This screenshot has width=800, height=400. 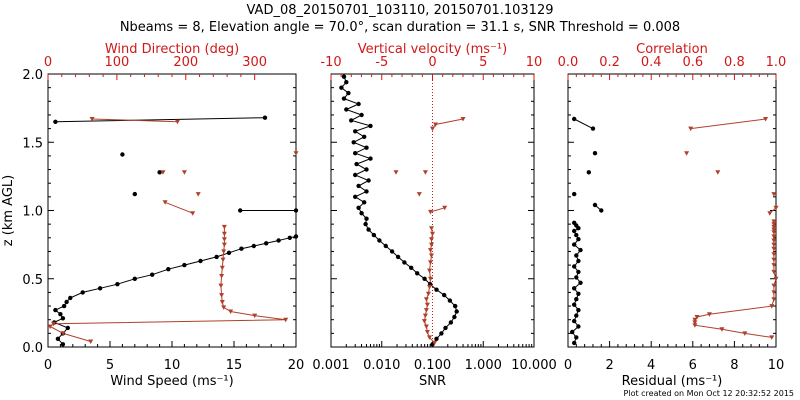 I want to click on residual-bottom-tick-label: 2, so click(x=609, y=365).